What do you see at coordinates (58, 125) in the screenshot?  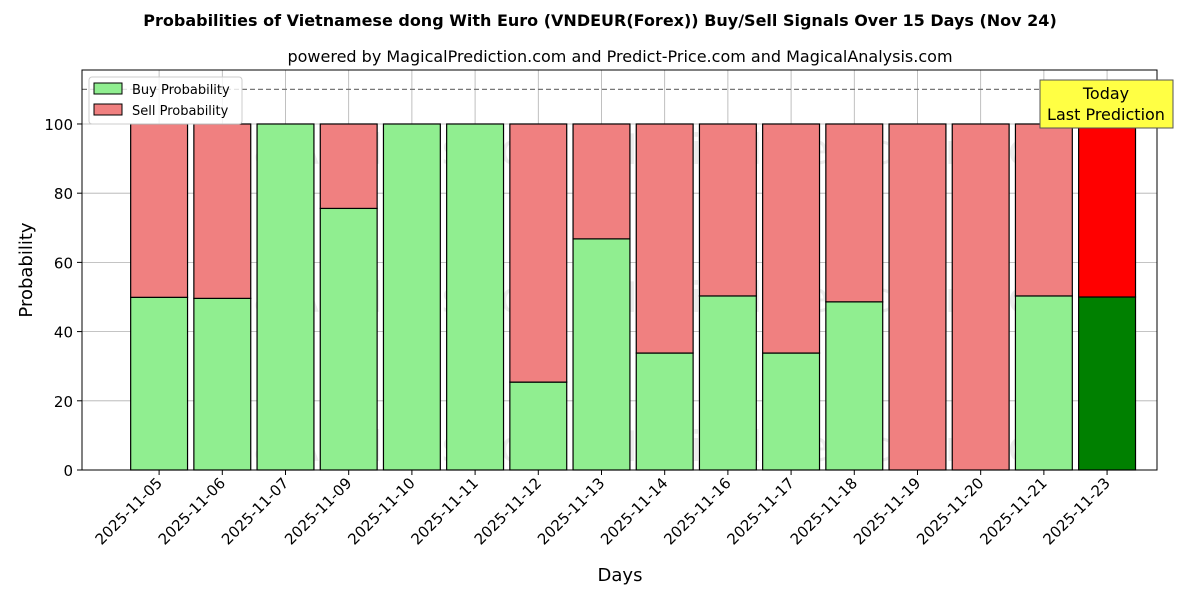 I see `y-tick-label: 100` at bounding box center [58, 125].